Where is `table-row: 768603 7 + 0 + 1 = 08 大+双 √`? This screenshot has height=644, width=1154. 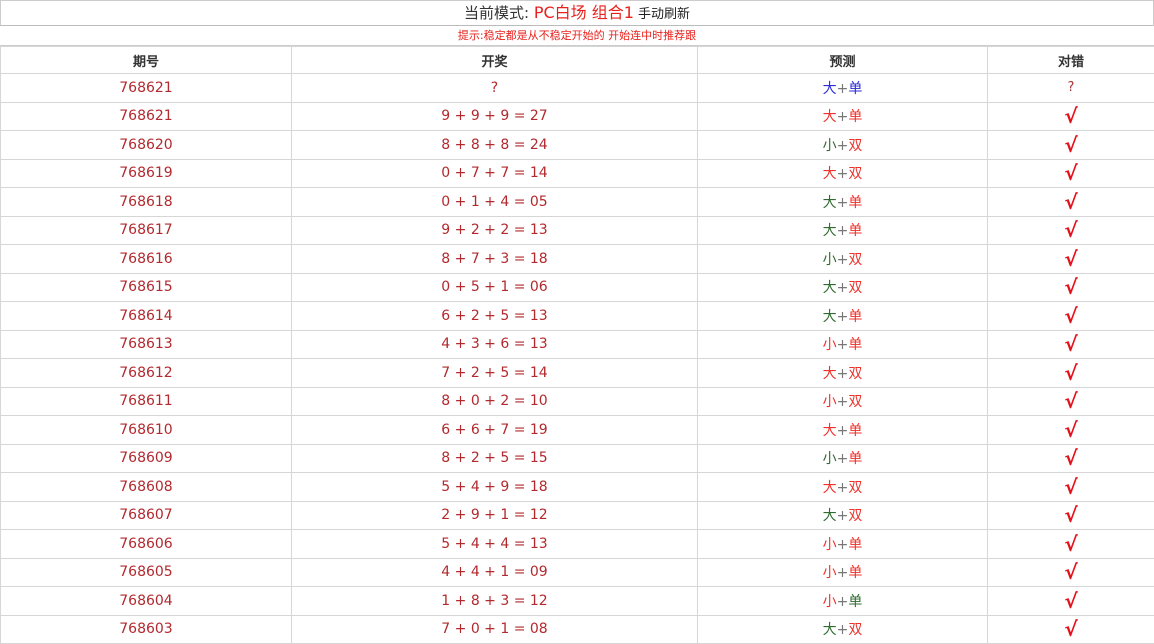
table-row: 768603 7 + 0 + 1 = 08 大+双 √ is located at coordinates (577, 629).